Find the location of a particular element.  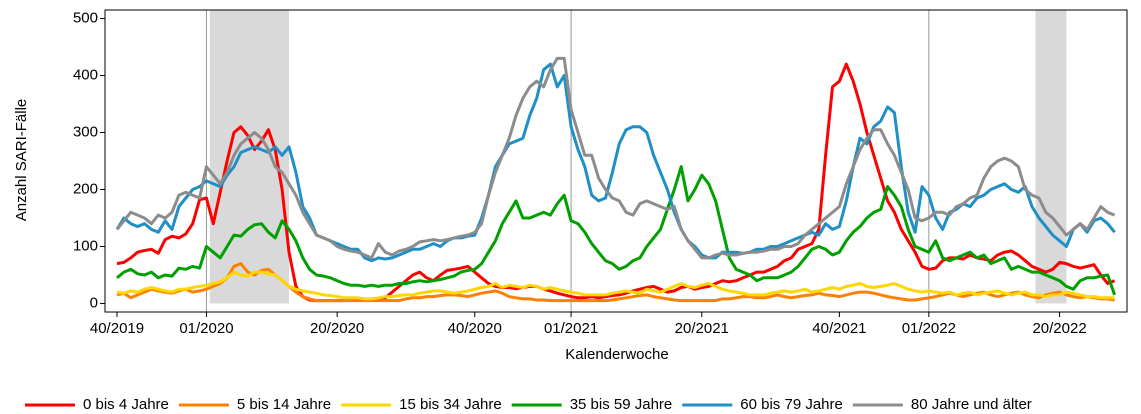

legend-label: 5 bis 14 Jahre is located at coordinates (284, 404).